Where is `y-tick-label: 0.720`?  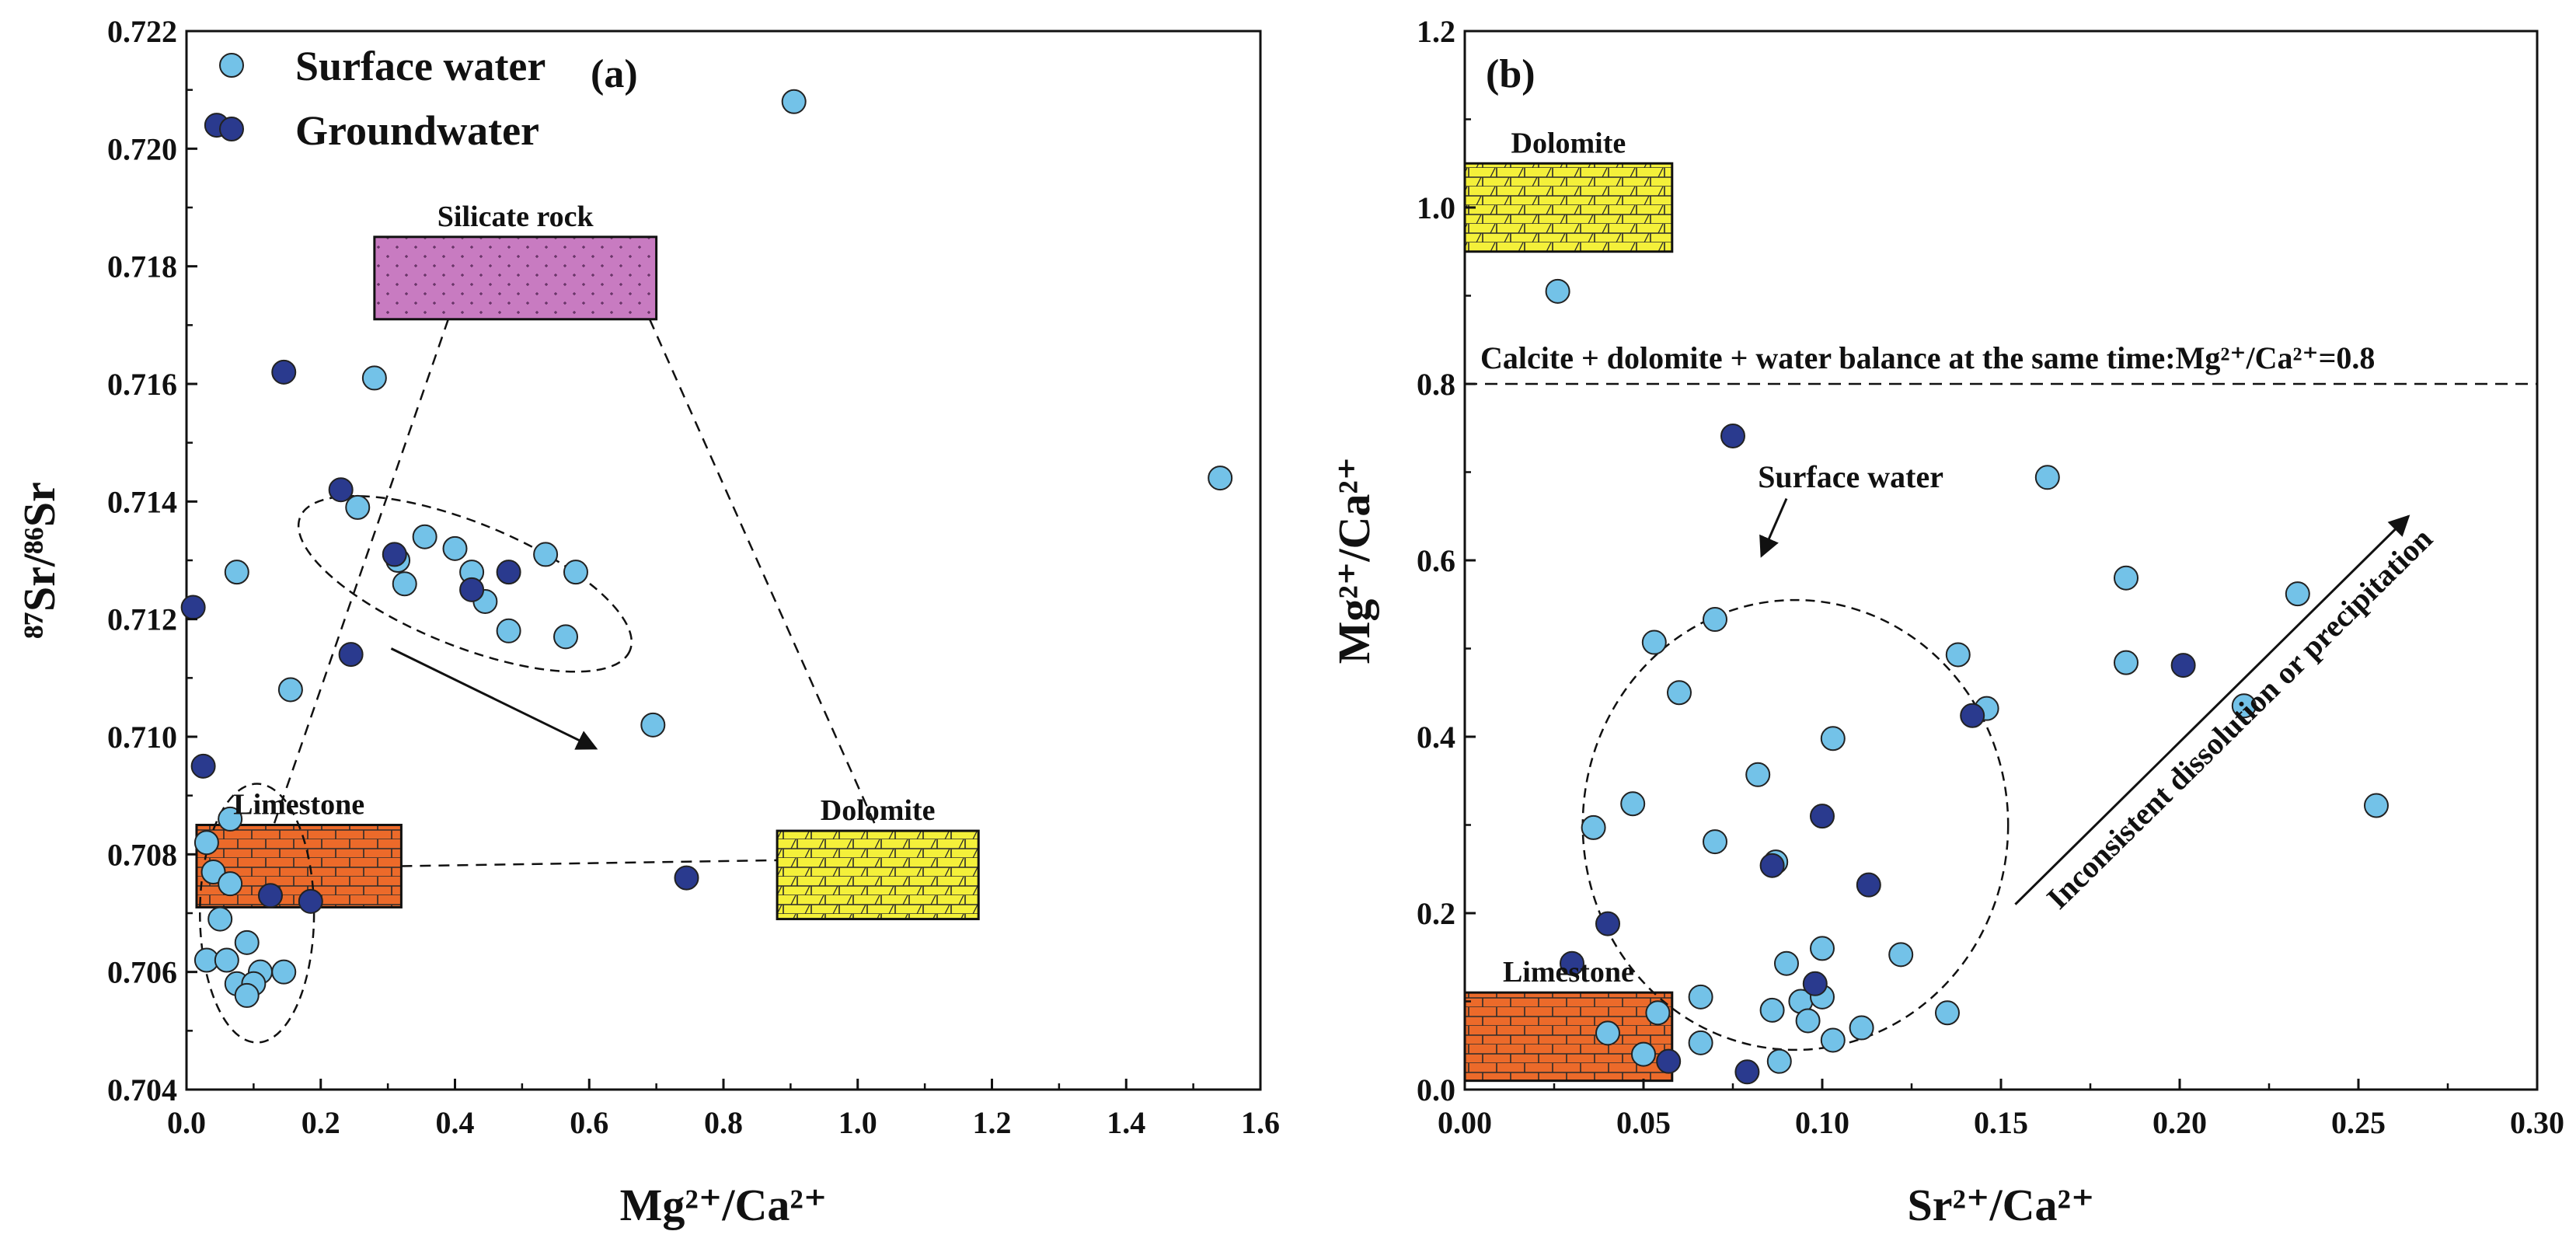 y-tick-label: 0.720 is located at coordinates (142, 148).